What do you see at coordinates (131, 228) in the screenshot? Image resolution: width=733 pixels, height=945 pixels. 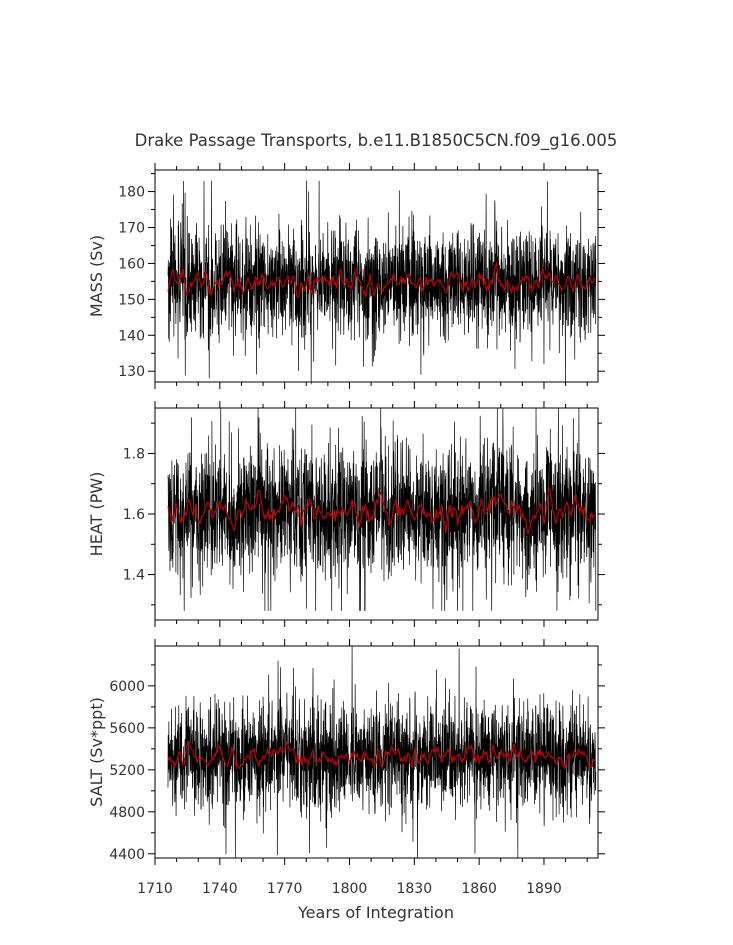 I see `y-tick-label: 170` at bounding box center [131, 228].